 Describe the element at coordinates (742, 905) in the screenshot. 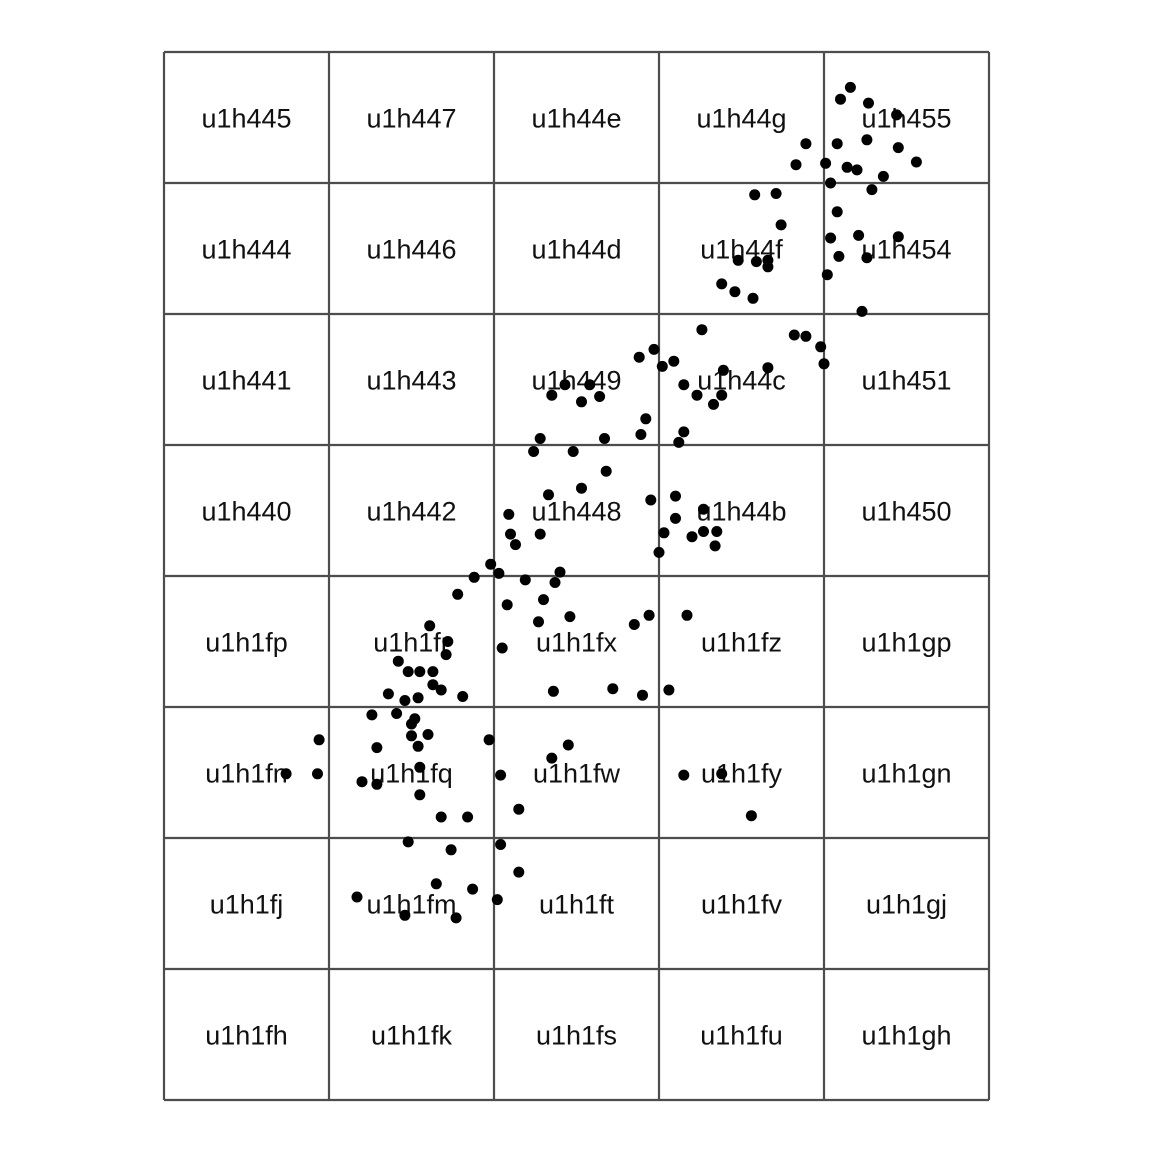

I see `geohash-cell-label: u1h1fv` at that location.